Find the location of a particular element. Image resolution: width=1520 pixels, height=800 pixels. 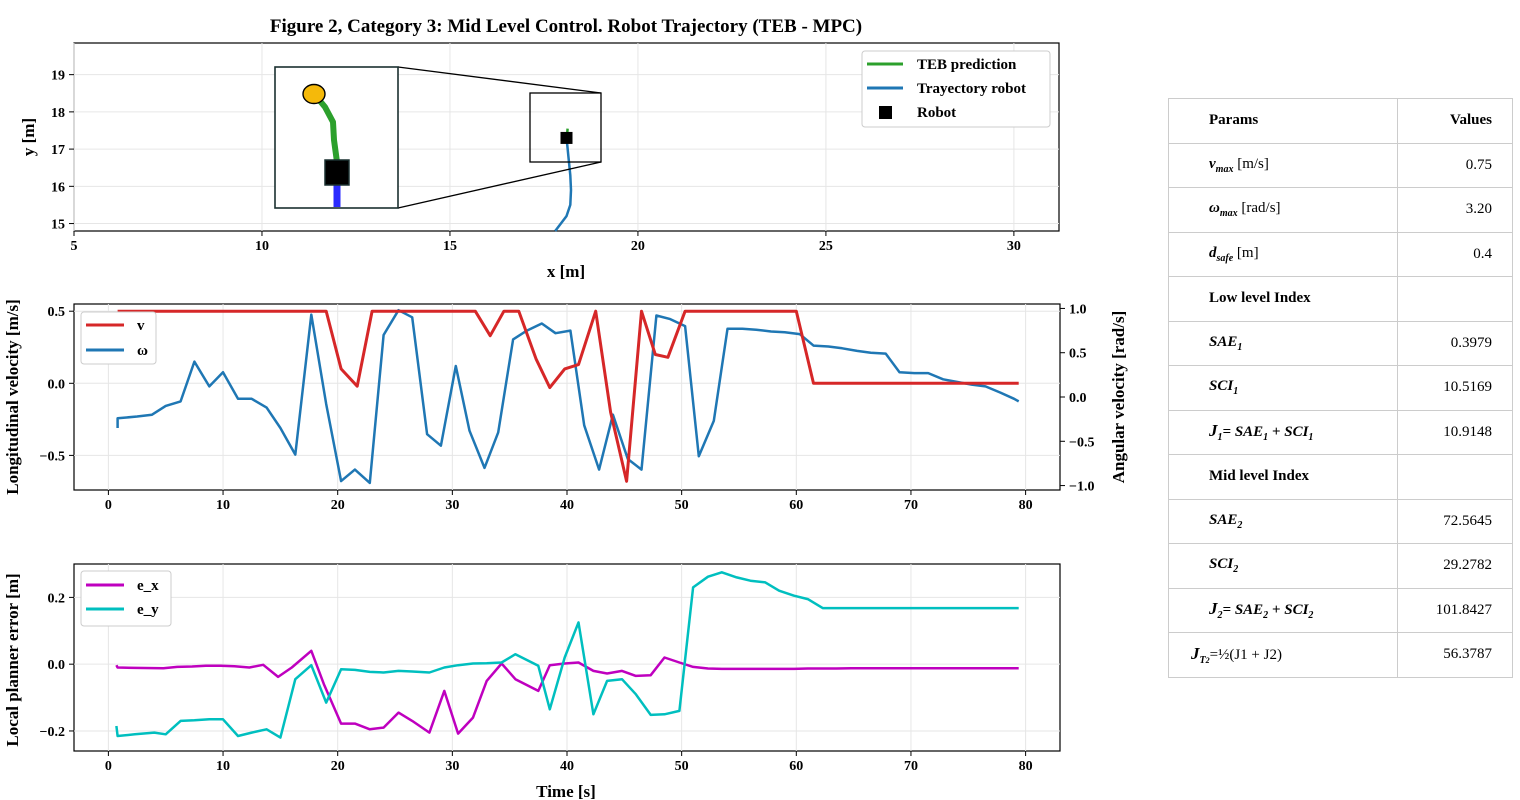

table-row: J2= SAE2 + SCI2 101.8427 is located at coordinates (1340, 610).